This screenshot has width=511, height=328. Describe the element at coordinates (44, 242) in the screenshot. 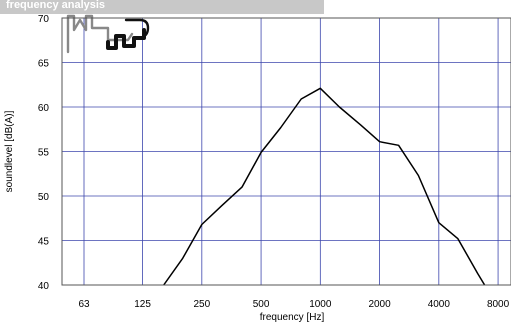

I see `y-tick-label: 45` at that location.